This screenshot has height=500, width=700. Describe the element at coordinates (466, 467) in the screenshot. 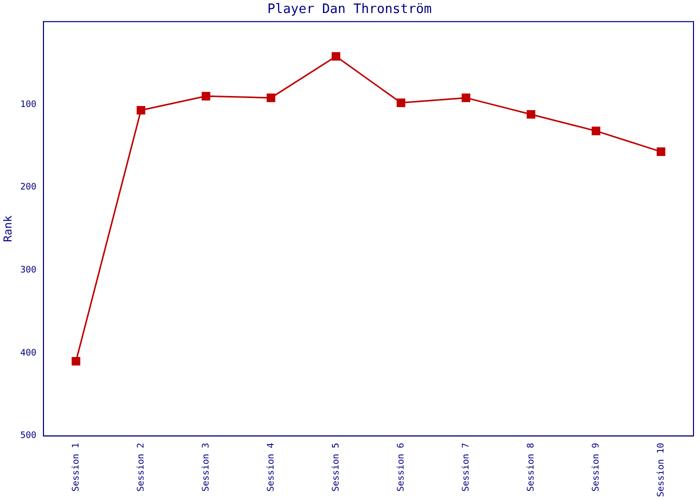

I see `x-tick-label: Session 7` at that location.